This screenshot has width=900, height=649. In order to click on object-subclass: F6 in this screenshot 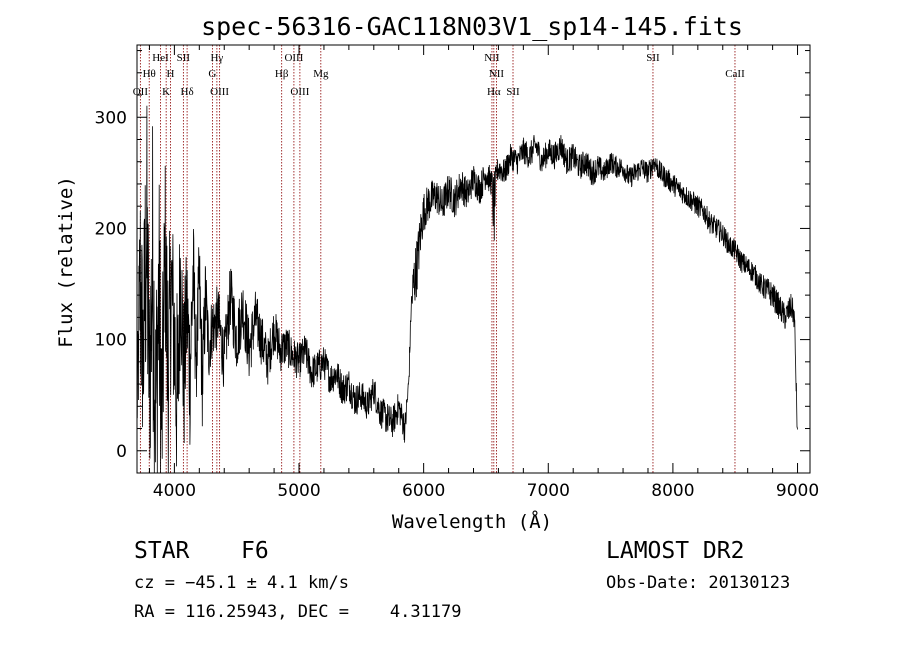, I will do `click(255, 551)`.